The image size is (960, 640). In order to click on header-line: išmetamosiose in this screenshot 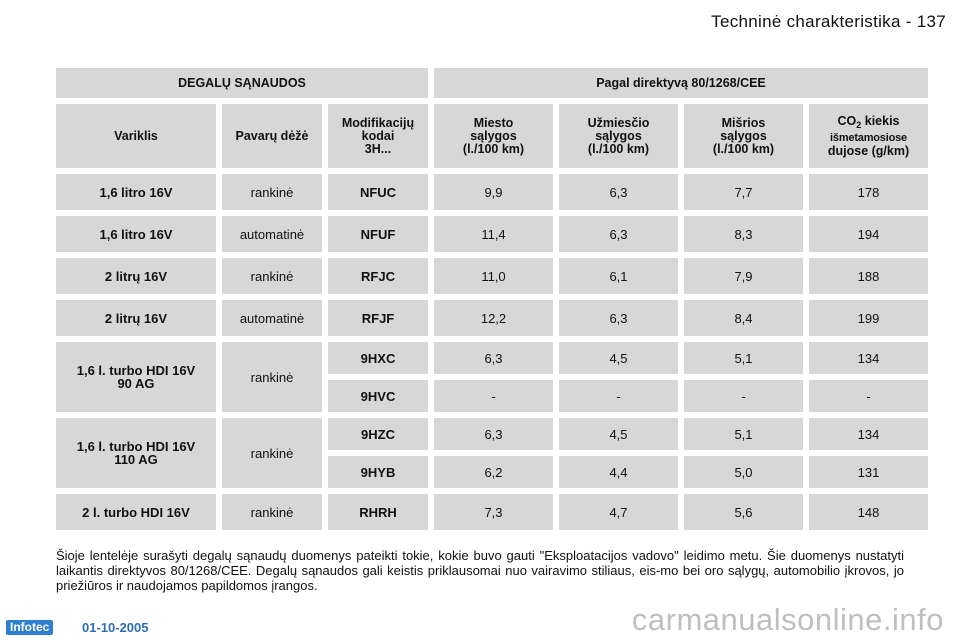, I will do `click(868, 137)`.